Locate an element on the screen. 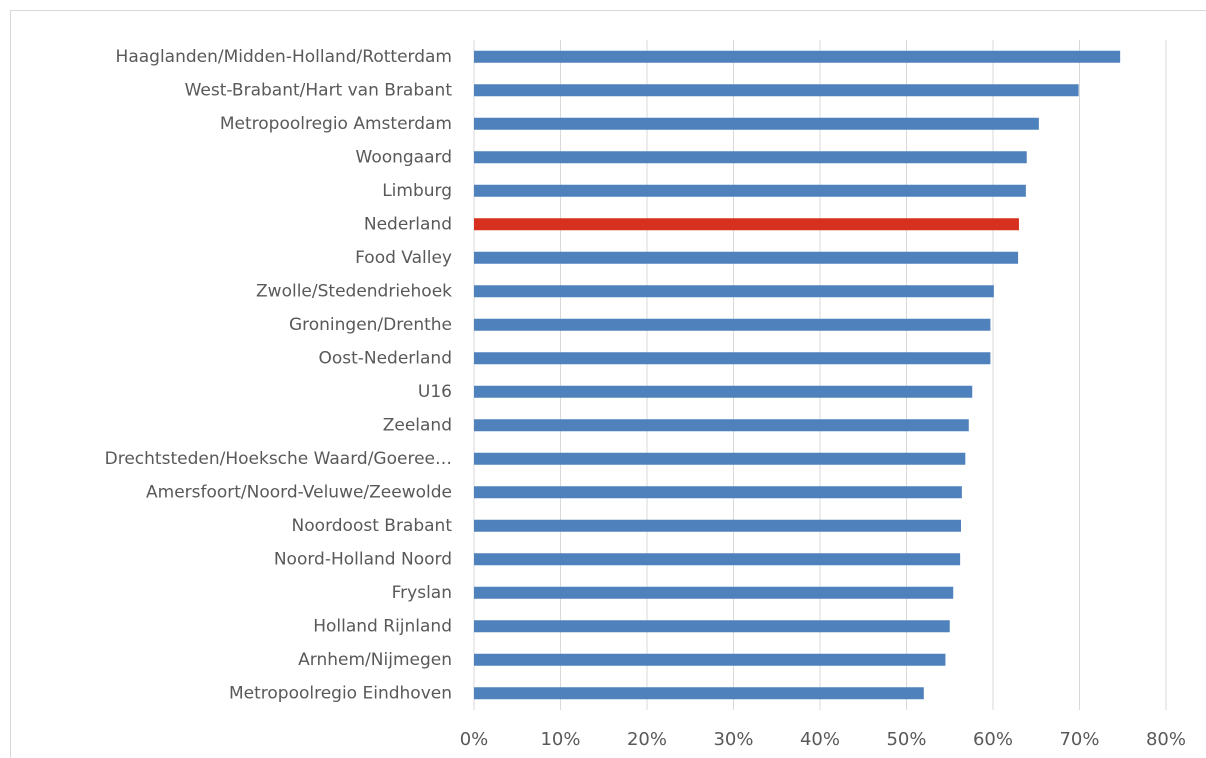  y-tick-label: Noord-Holland Noord is located at coordinates (363, 559).